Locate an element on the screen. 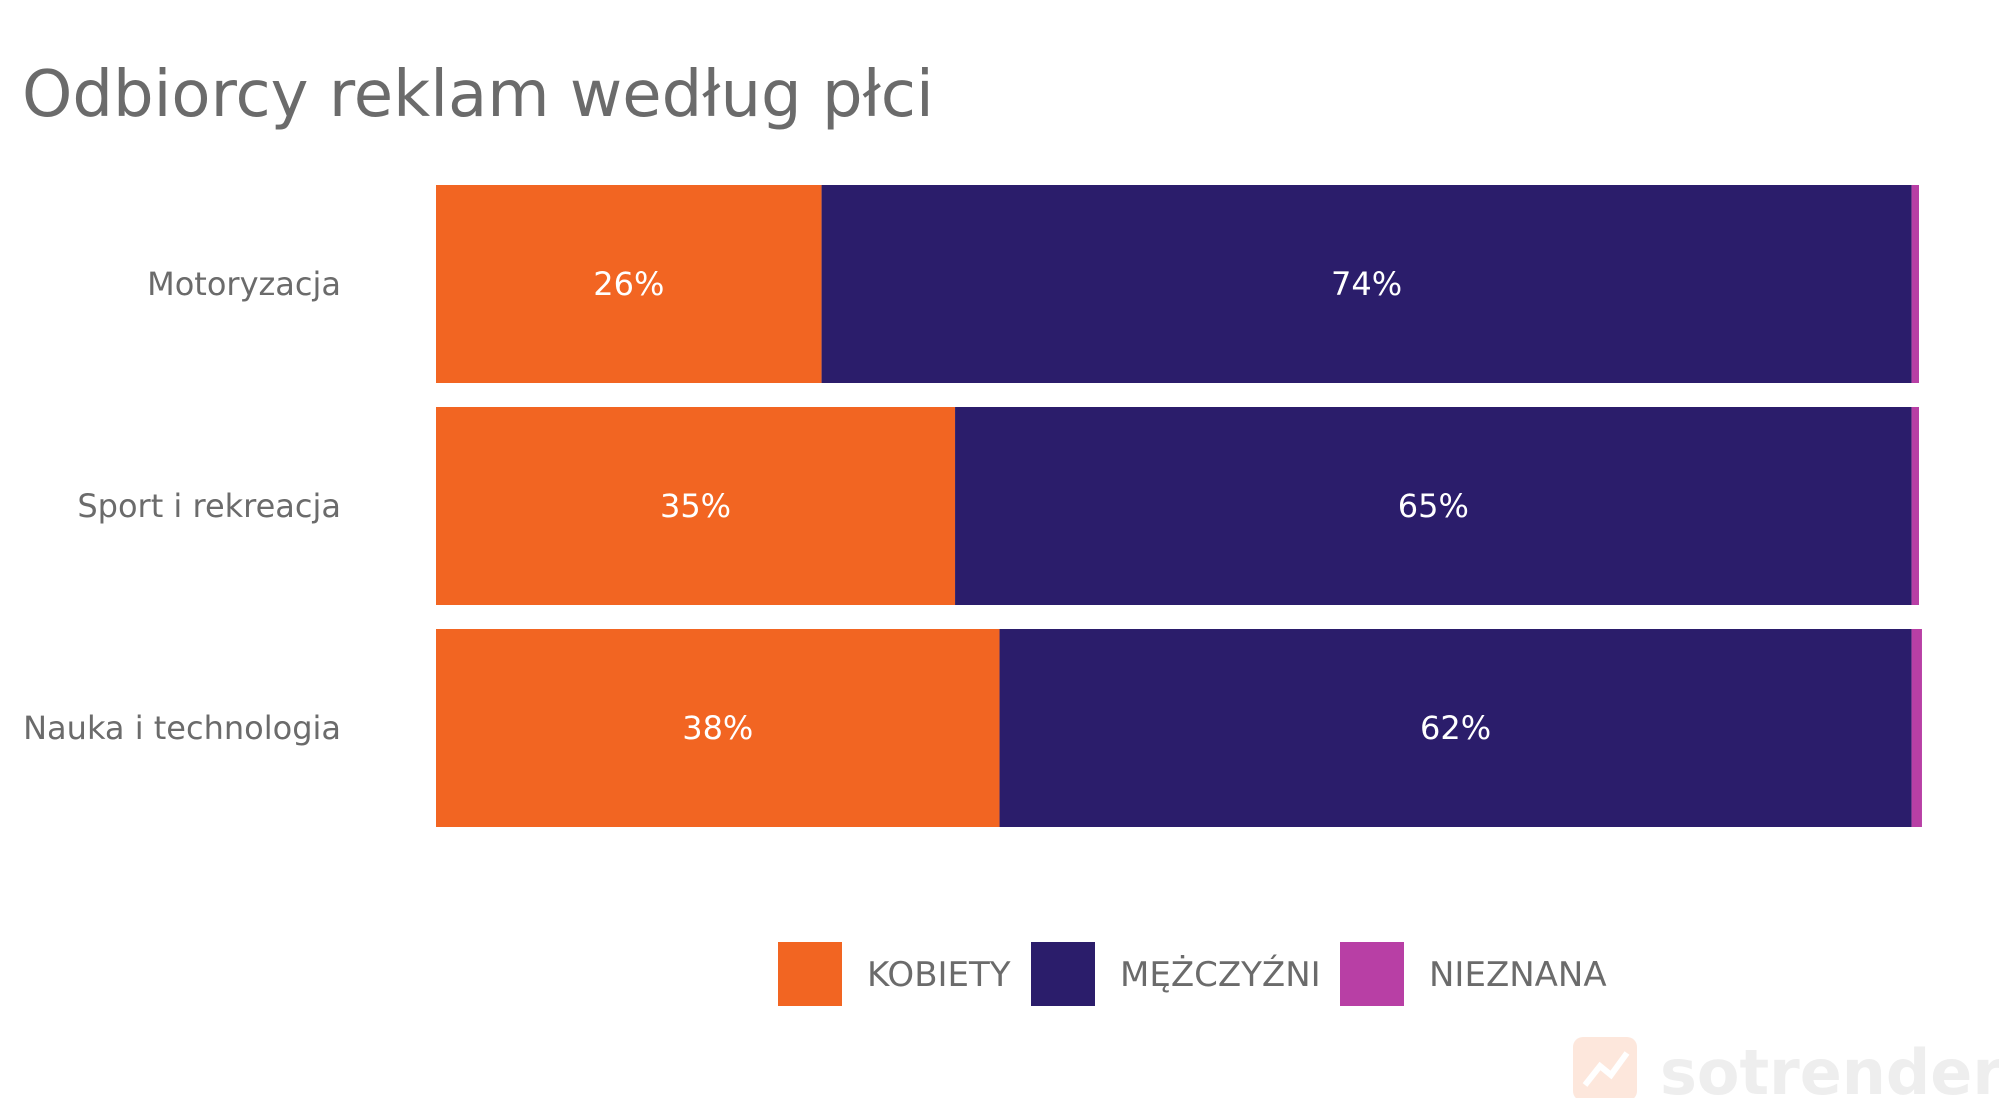 The width and height of the screenshot is (1999, 1098). watermark: sotrender is located at coordinates (1786, 1067).